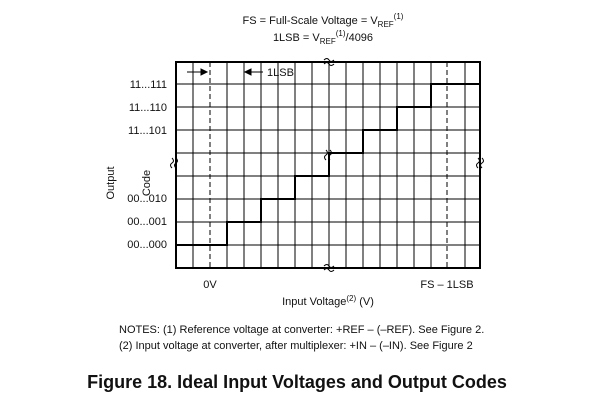  What do you see at coordinates (351, 298) in the screenshot?
I see `superscript: (2)` at bounding box center [351, 298].